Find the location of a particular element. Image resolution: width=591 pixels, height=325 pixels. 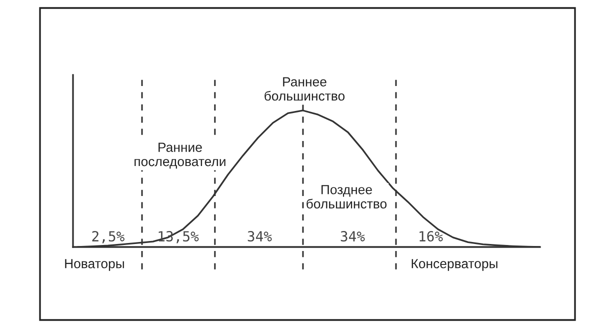

annotation: 16% is located at coordinates (431, 236).